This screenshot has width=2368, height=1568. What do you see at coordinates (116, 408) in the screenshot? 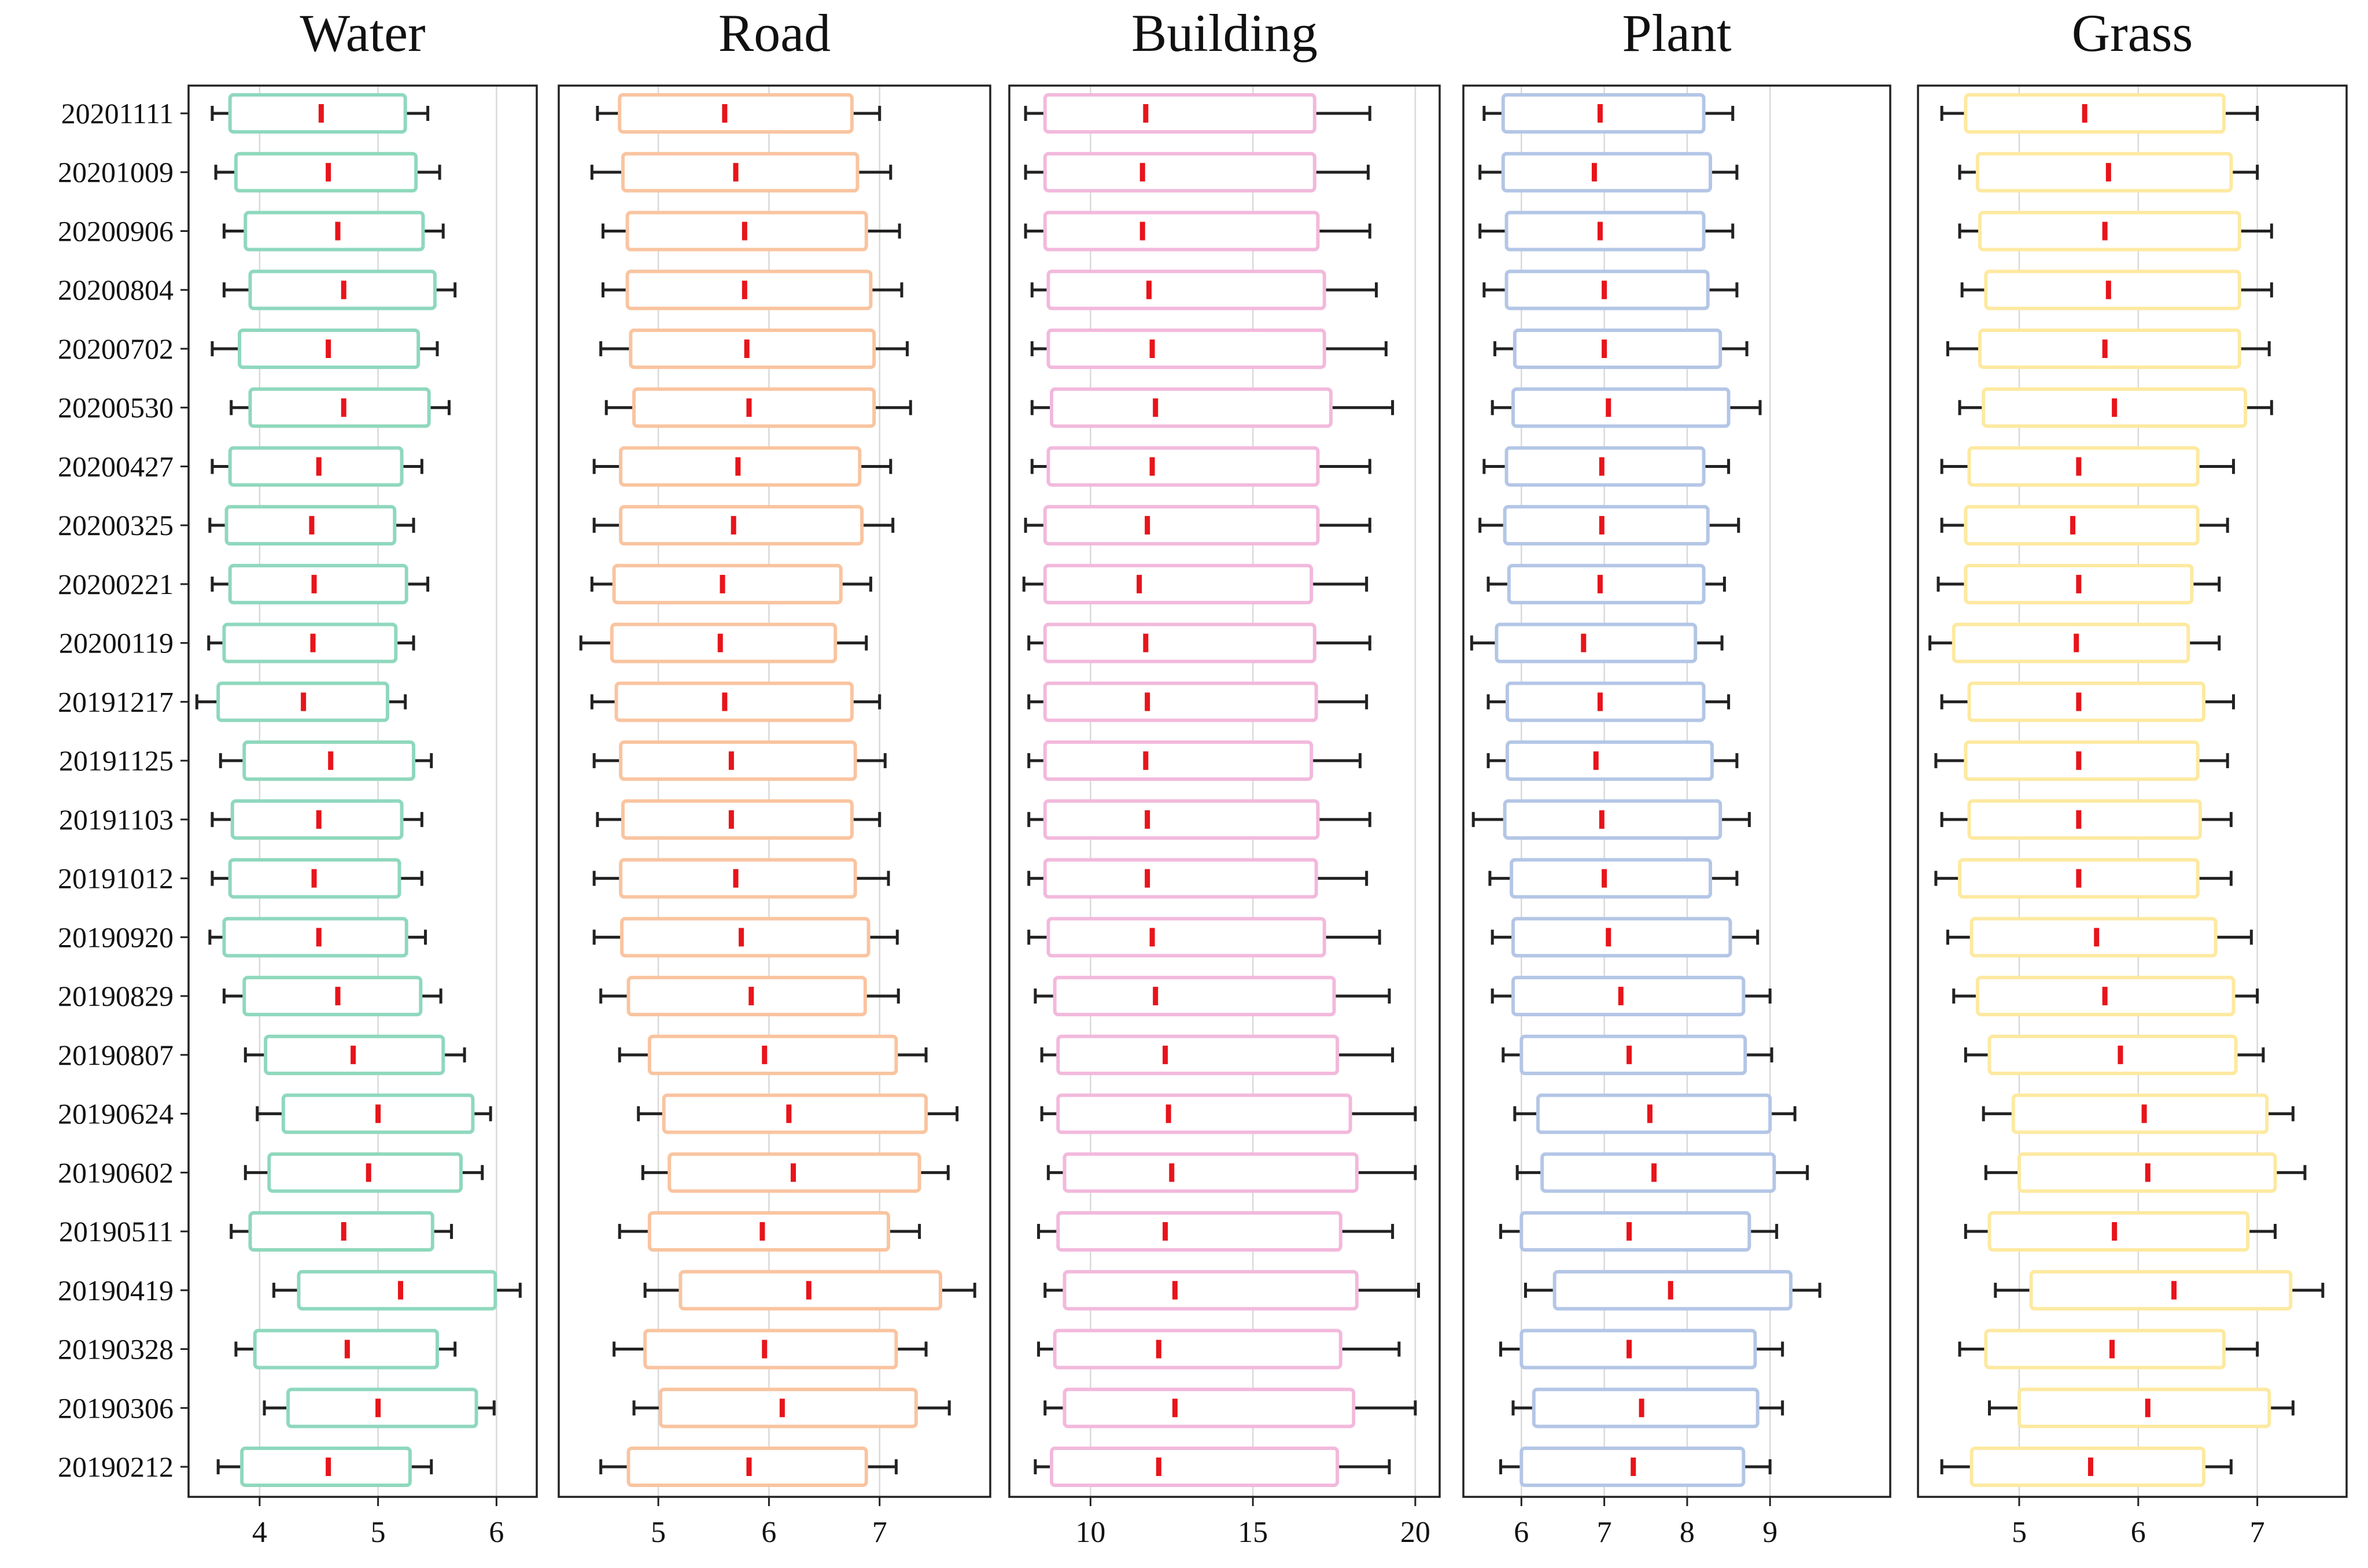
I see `date-label: 20200530` at bounding box center [116, 408].